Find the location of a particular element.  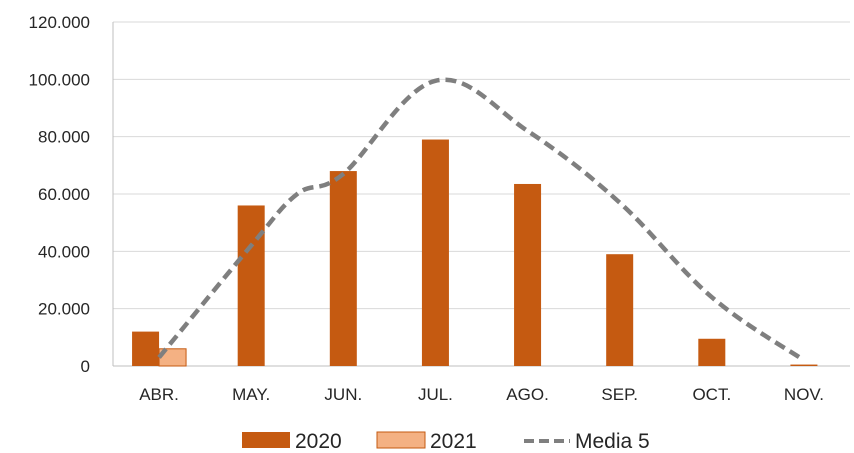

y-tick-label: 40.000 is located at coordinates (64, 251).